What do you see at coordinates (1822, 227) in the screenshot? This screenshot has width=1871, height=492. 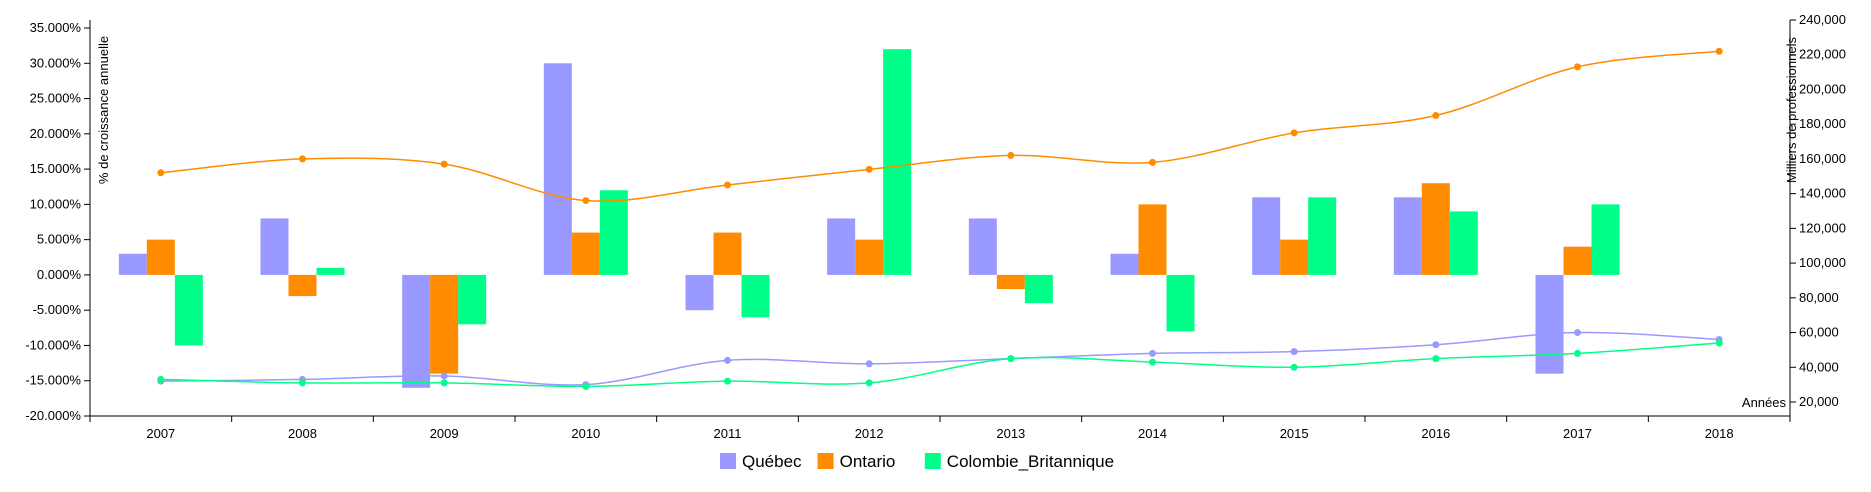 I see `right-tick-label: 120,000` at bounding box center [1822, 227].